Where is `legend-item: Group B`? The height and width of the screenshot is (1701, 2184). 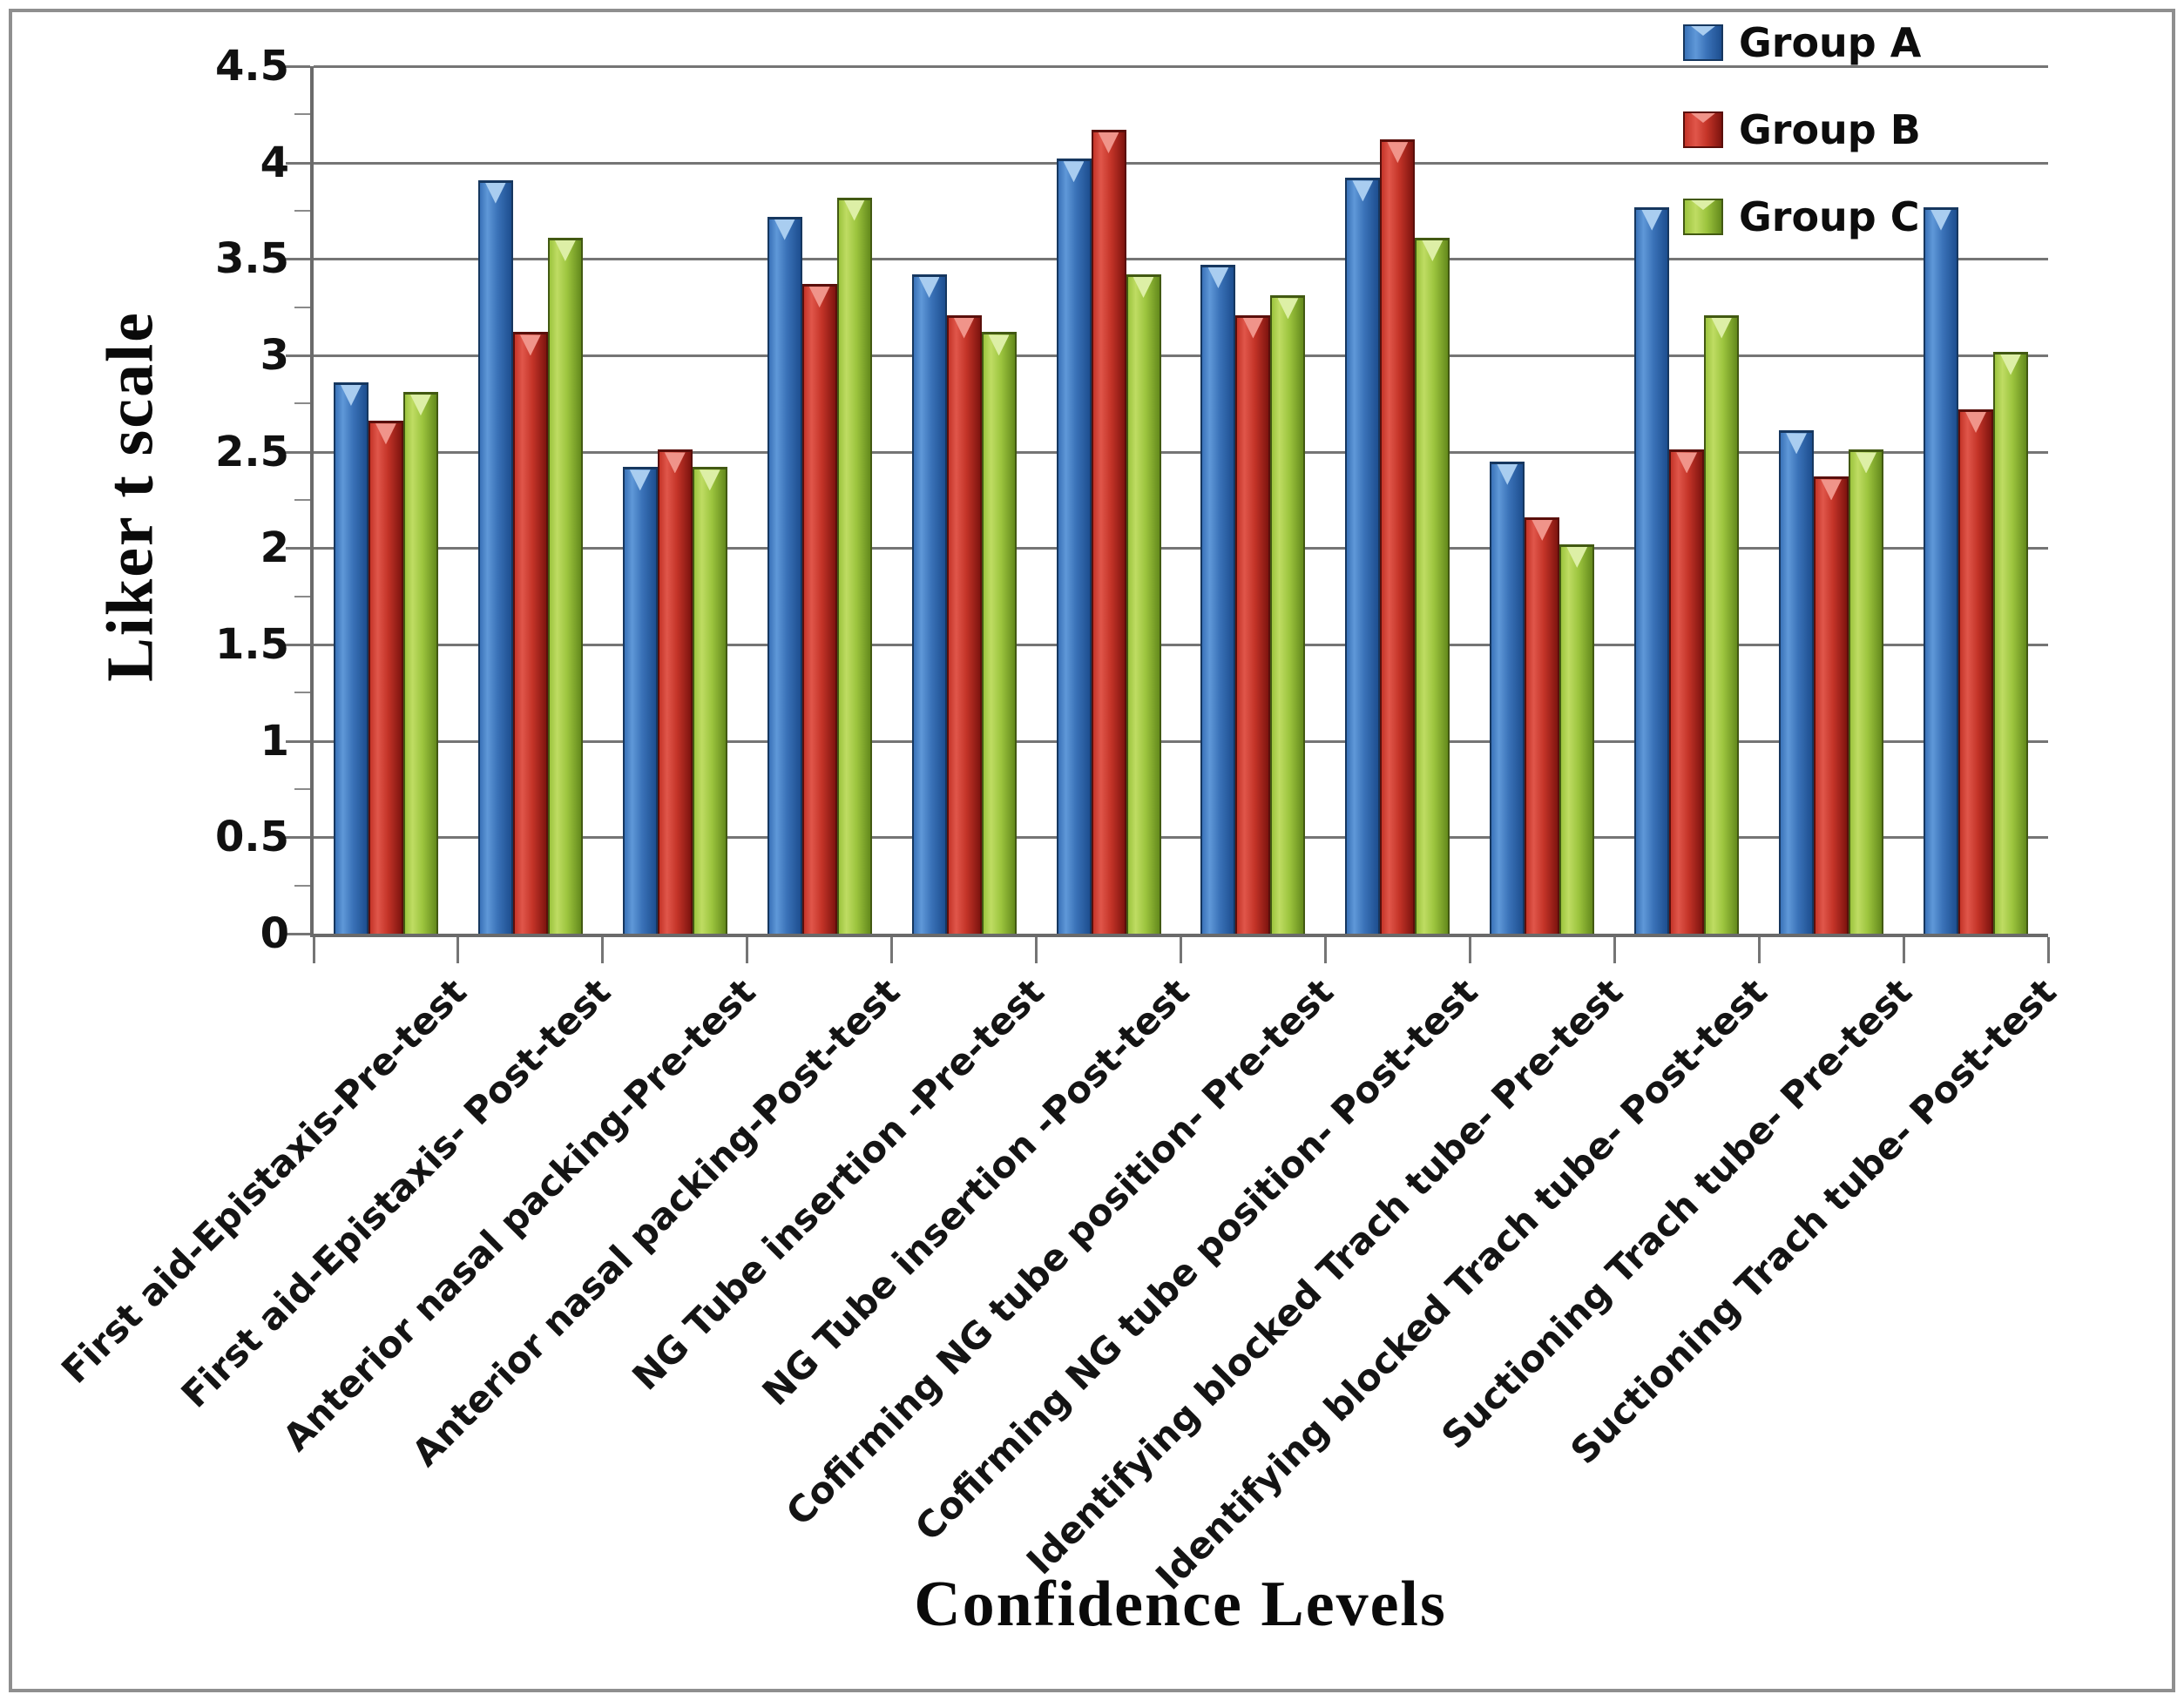
legend-item: Group B is located at coordinates (1802, 129).